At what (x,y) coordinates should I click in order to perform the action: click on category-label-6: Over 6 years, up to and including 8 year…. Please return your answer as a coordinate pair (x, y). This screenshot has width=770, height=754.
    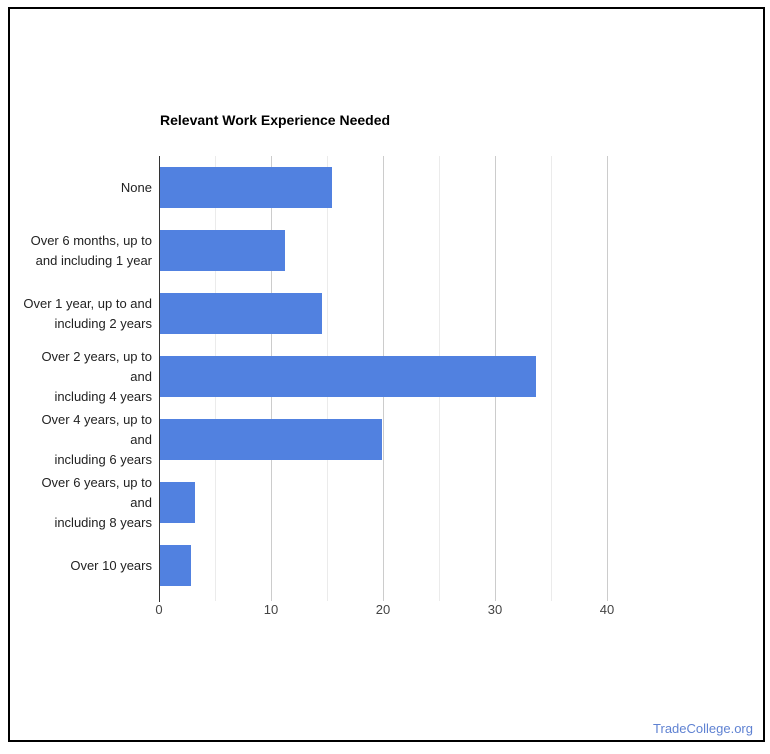
    Looking at the image, I should click on (96, 502).